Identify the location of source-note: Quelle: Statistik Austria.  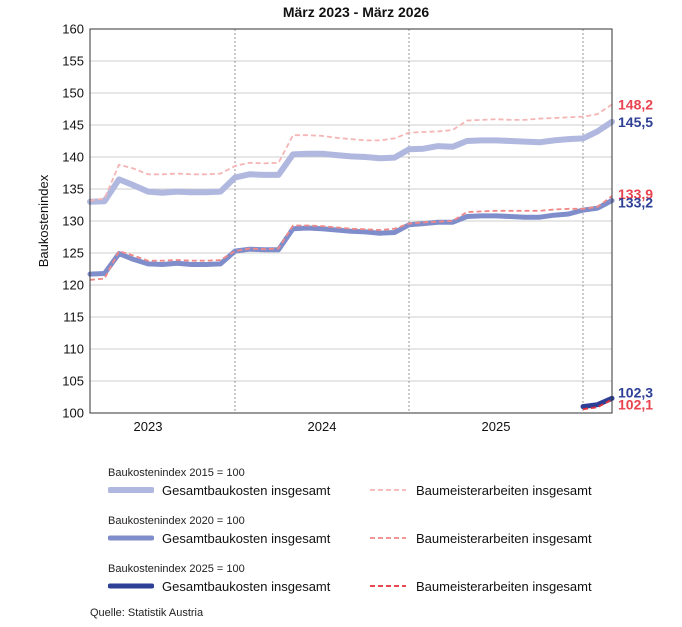
(147, 613).